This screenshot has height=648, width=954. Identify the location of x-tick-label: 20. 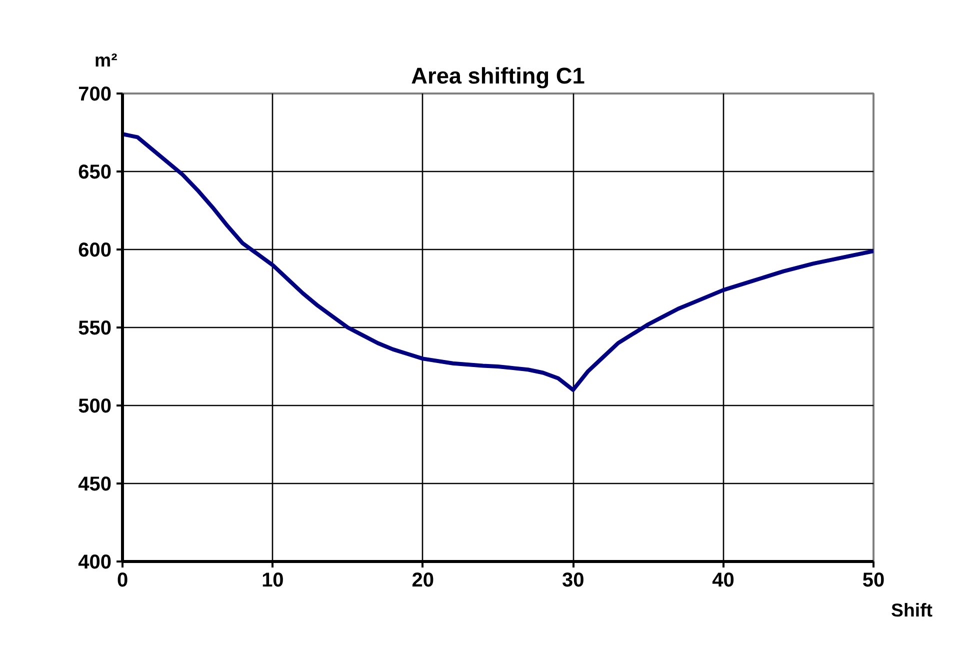
(423, 581).